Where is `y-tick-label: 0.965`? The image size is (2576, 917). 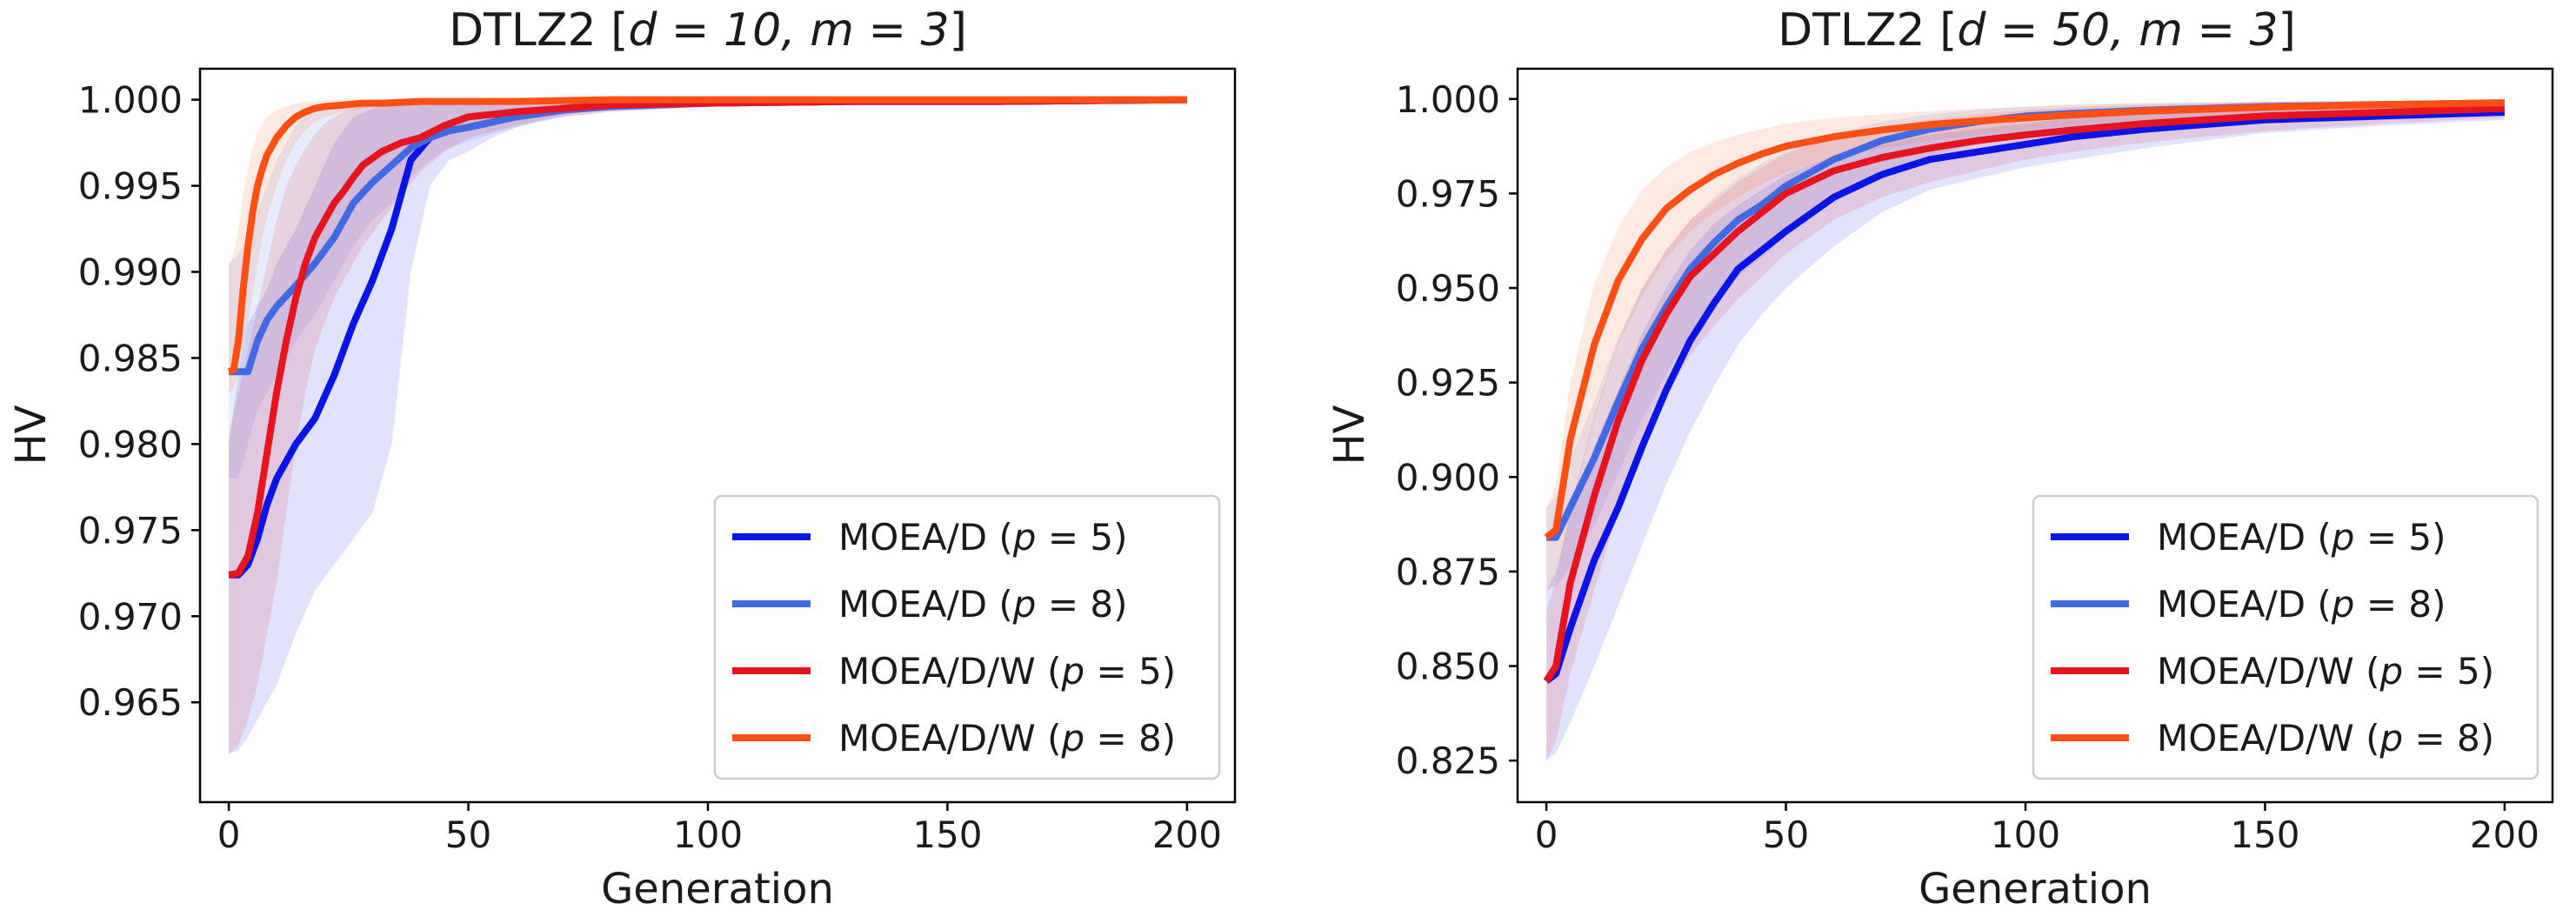
y-tick-label: 0.965 is located at coordinates (130, 702).